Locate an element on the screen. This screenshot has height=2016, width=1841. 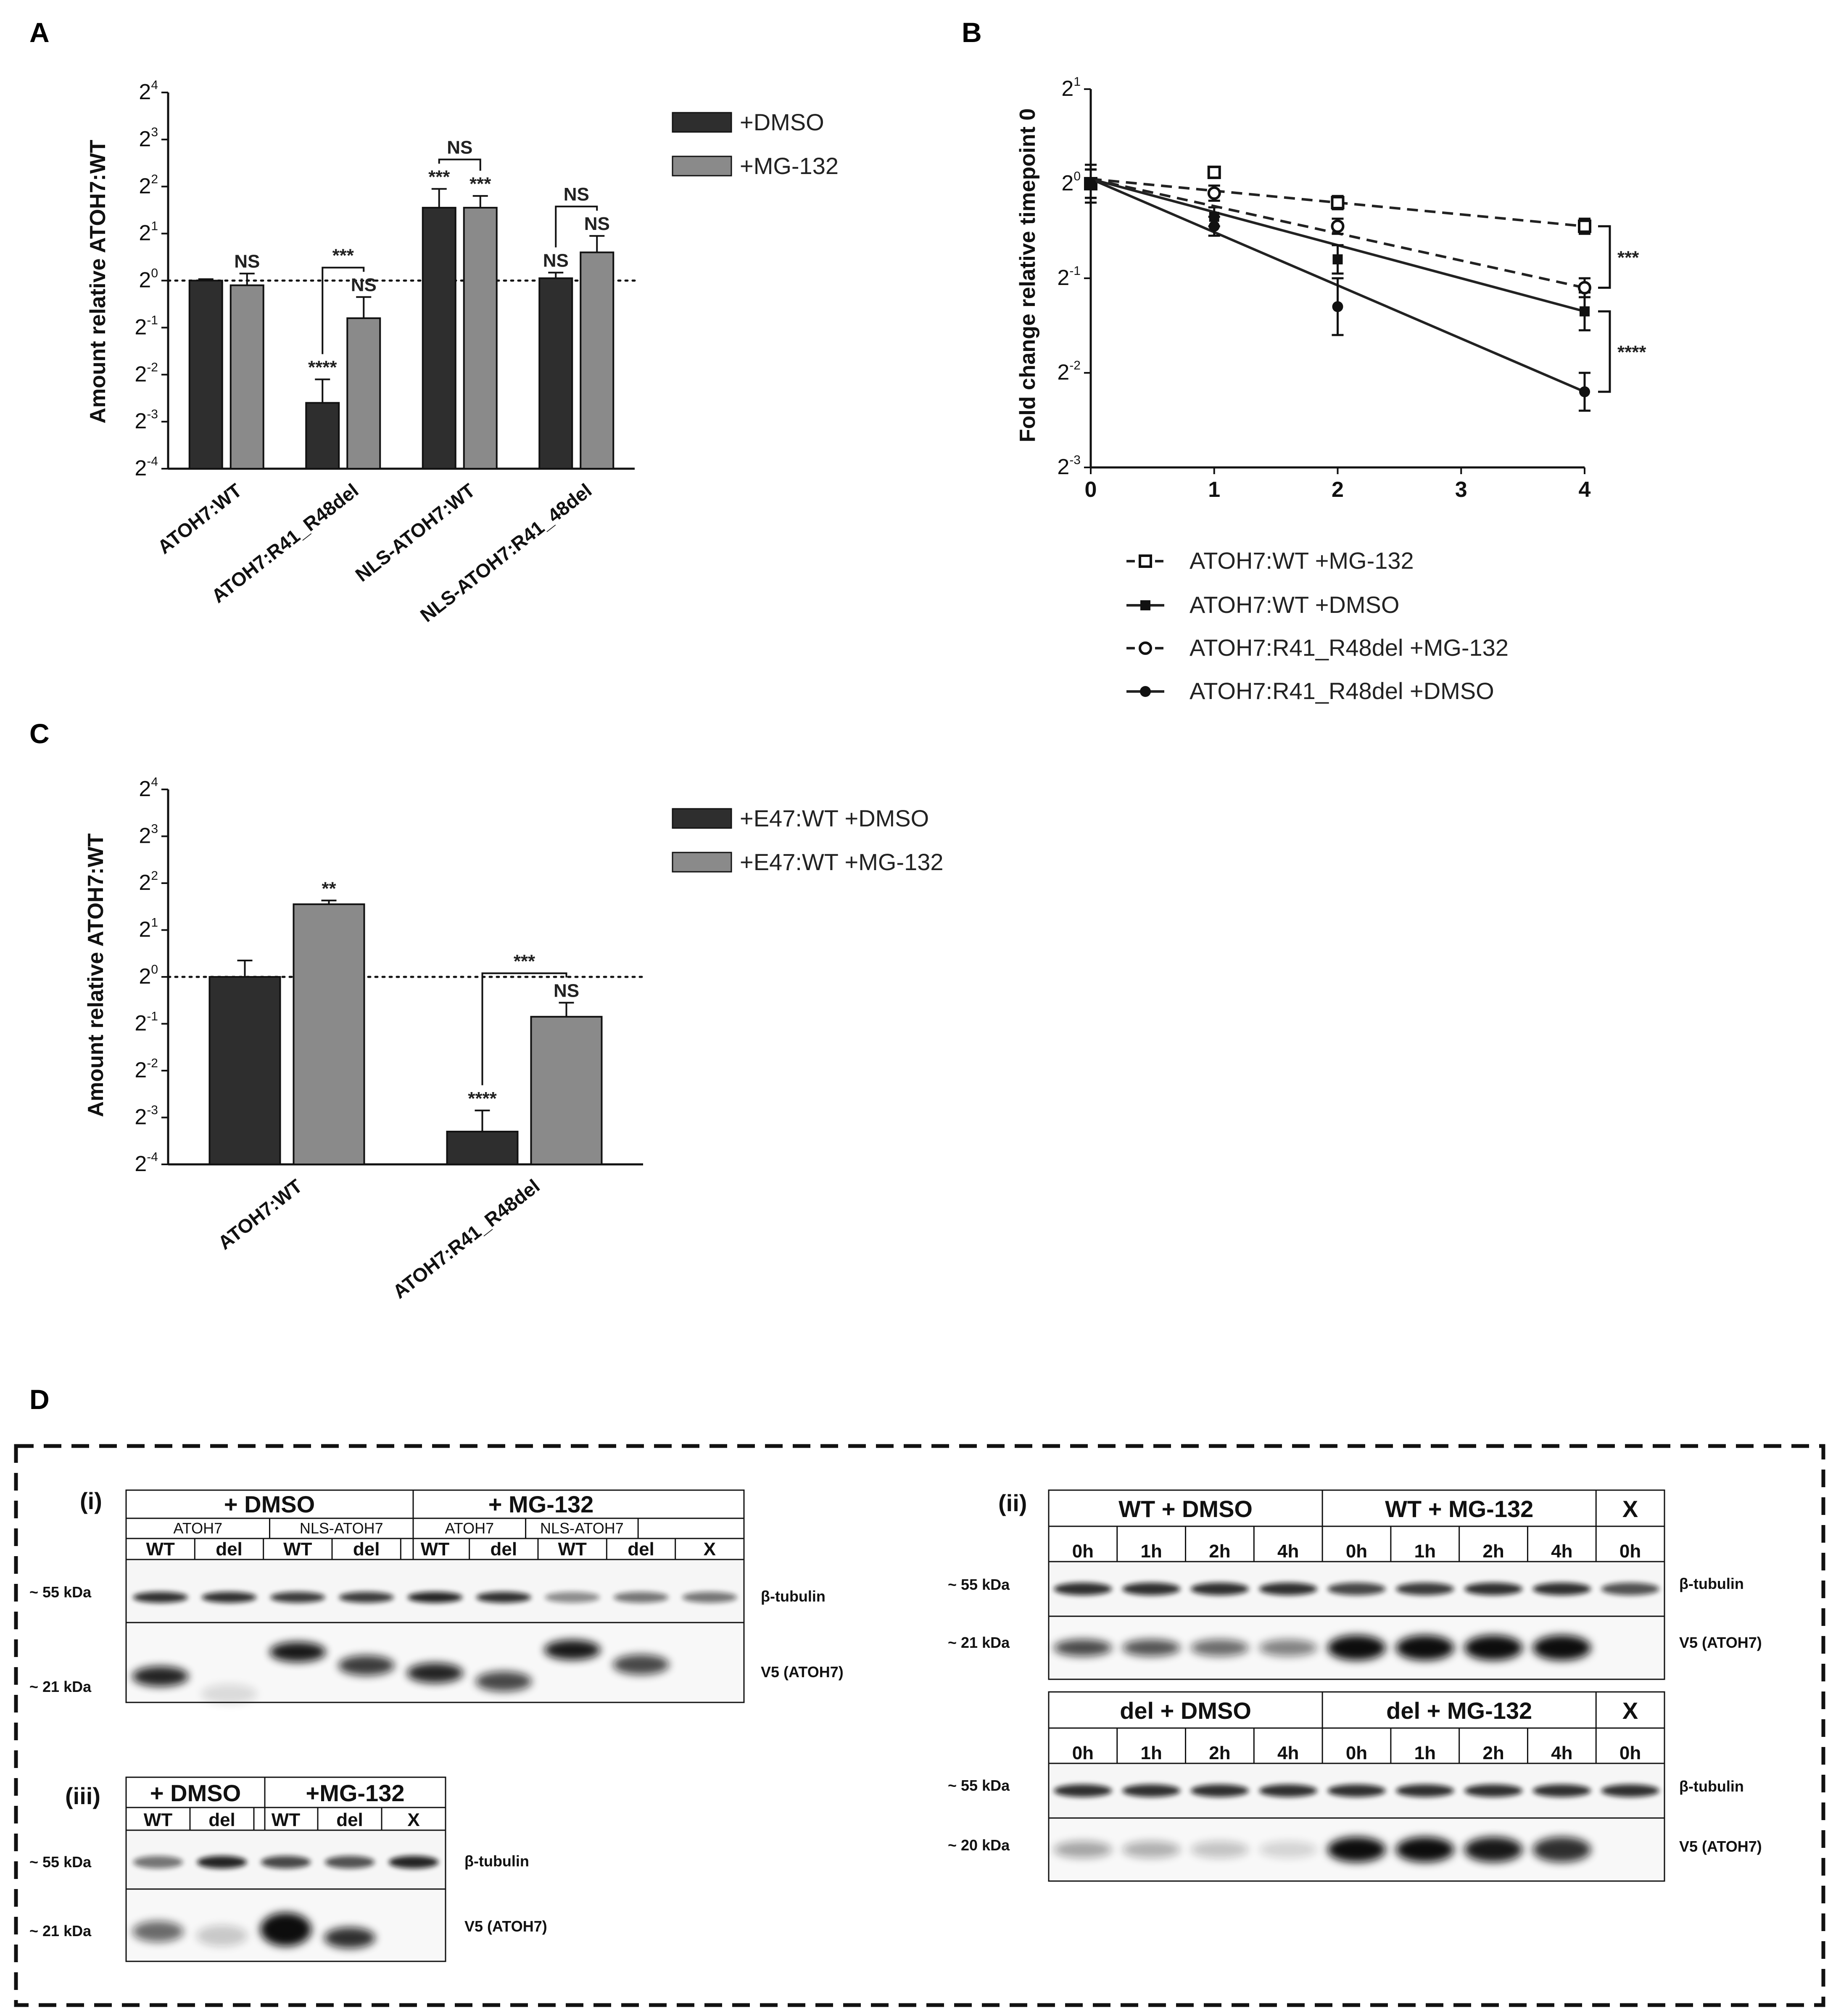
blot-iii-size-21: ~ 21 kDa is located at coordinates (60, 1931).